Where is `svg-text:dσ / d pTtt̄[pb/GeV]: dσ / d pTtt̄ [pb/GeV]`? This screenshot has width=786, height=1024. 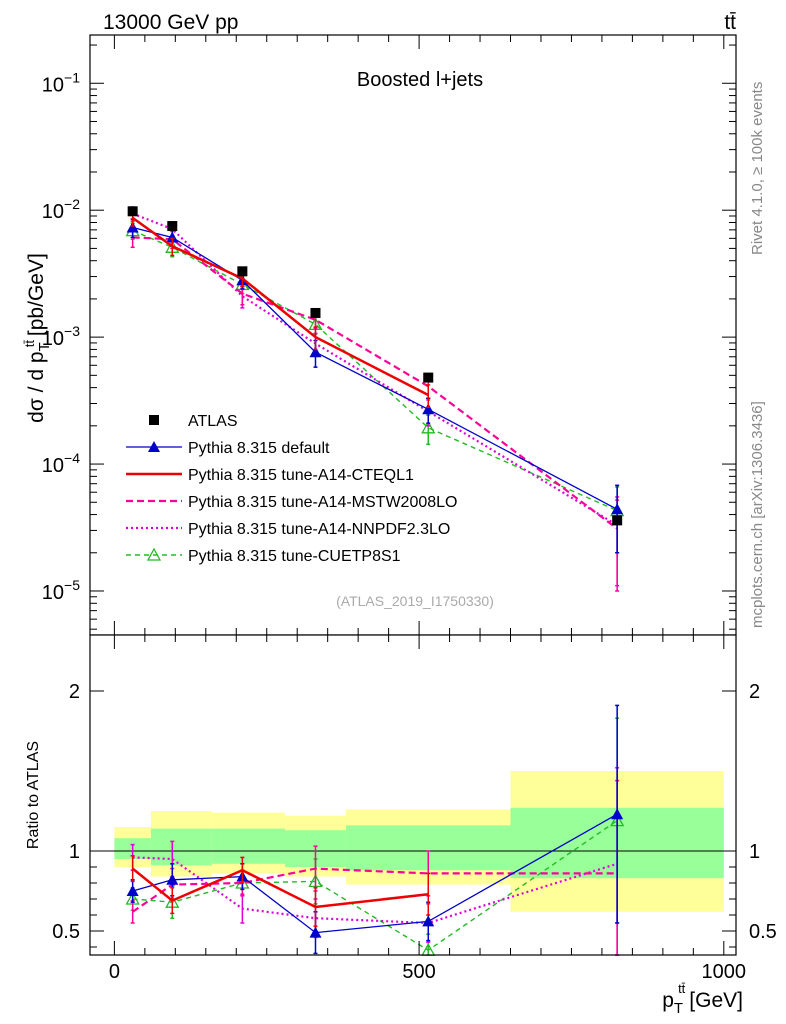 svg-text:dσ / d pTtt̄[pb/GeV]: dσ / d pTtt̄ [pb/GeV] is located at coordinates (37, 338).